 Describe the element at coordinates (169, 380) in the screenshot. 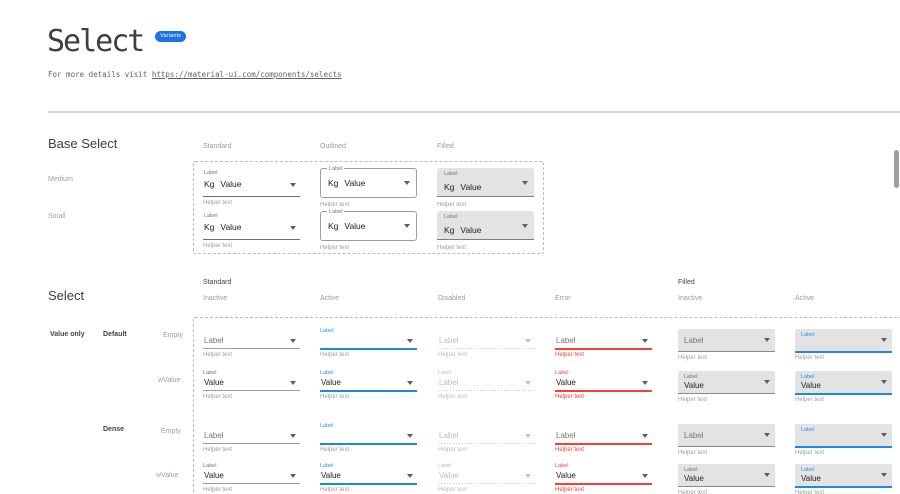

I see `row-label-wvalue: wValue` at that location.